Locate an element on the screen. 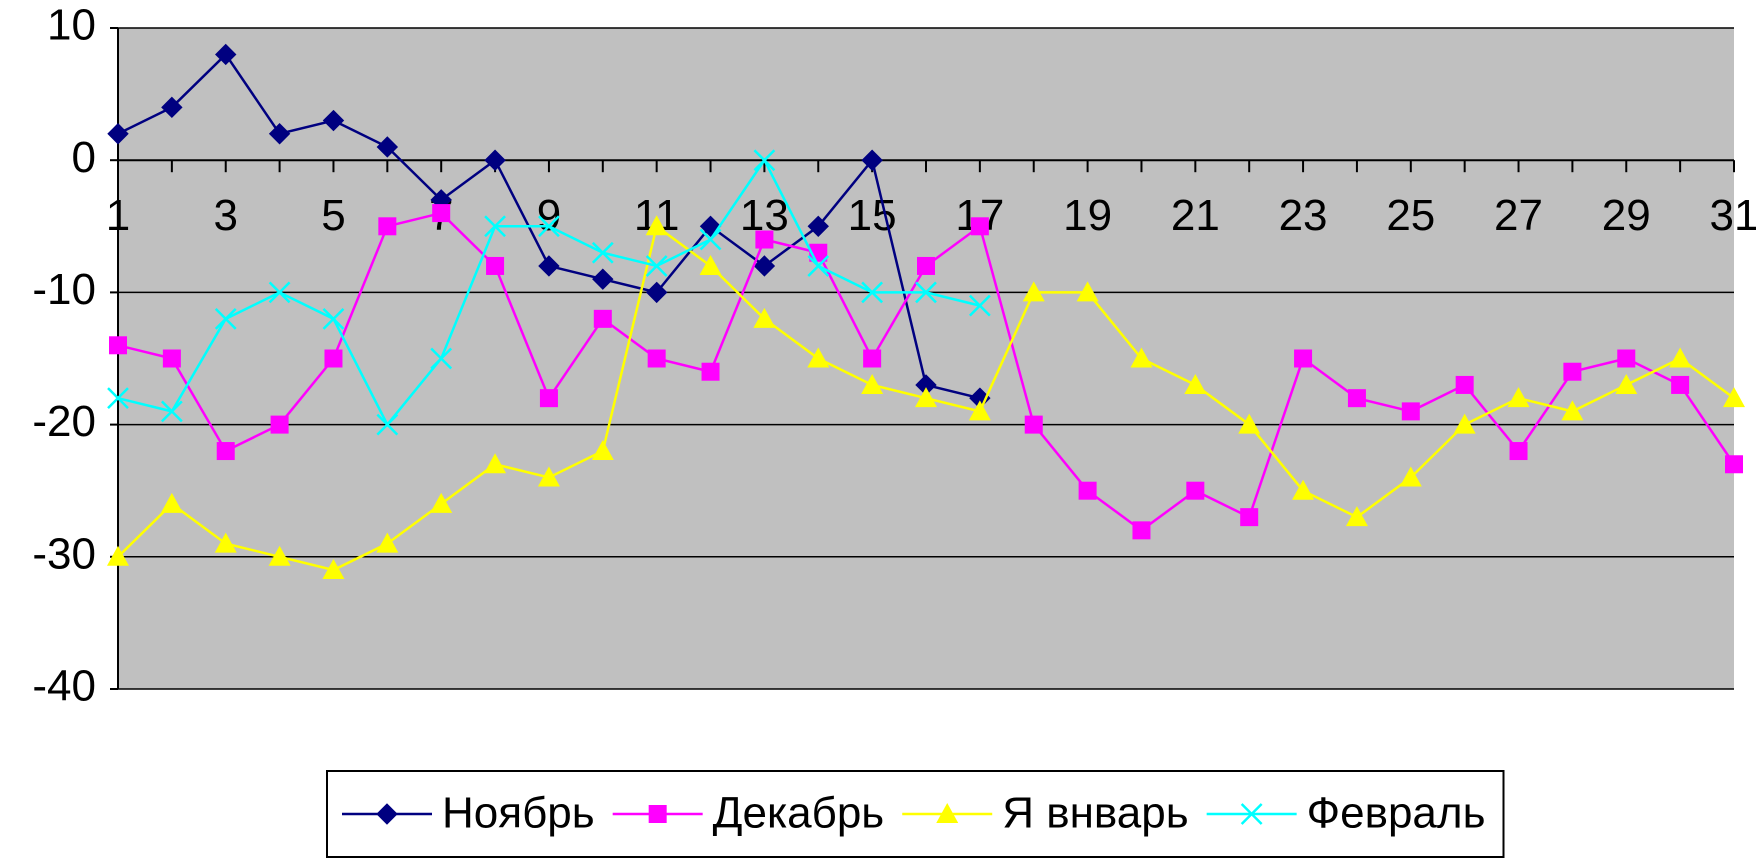 The image size is (1756, 860). x-tick-label: 25 is located at coordinates (1410, 215).